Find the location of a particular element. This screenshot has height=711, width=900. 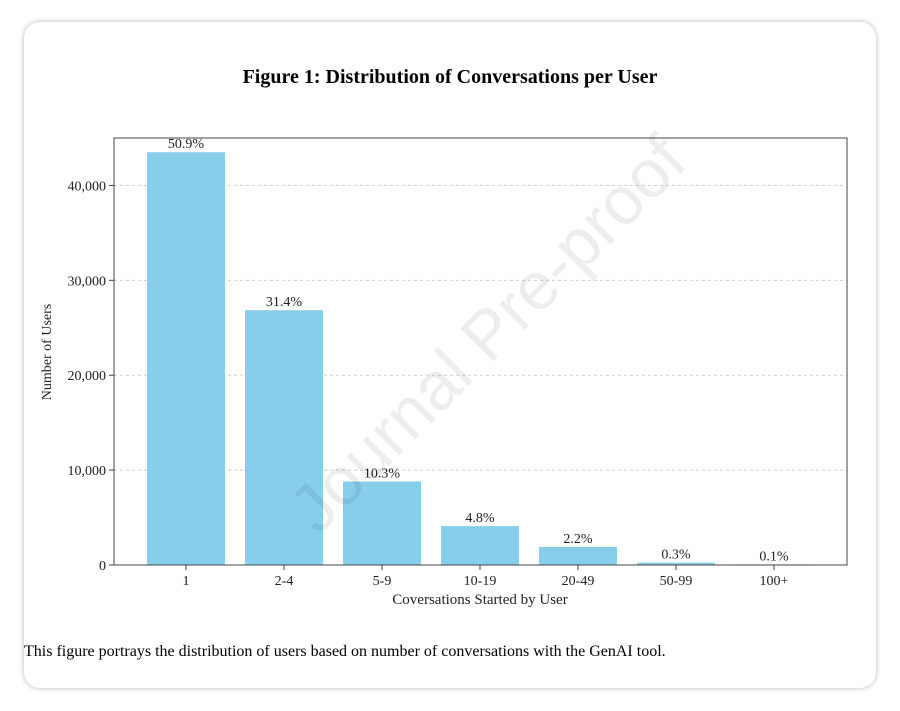

bar-data-label: 4.8% is located at coordinates (480, 518).